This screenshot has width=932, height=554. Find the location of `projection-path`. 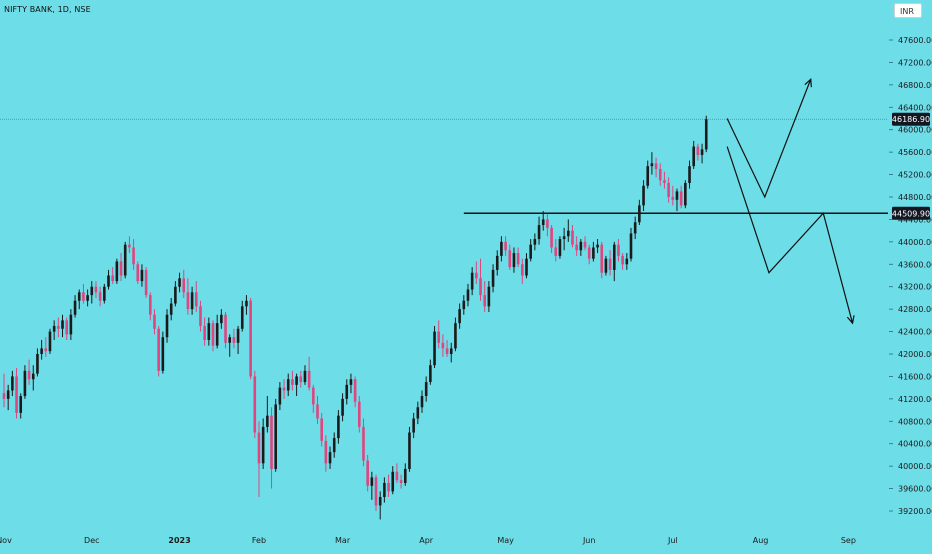

projection-path is located at coordinates (790, 235).